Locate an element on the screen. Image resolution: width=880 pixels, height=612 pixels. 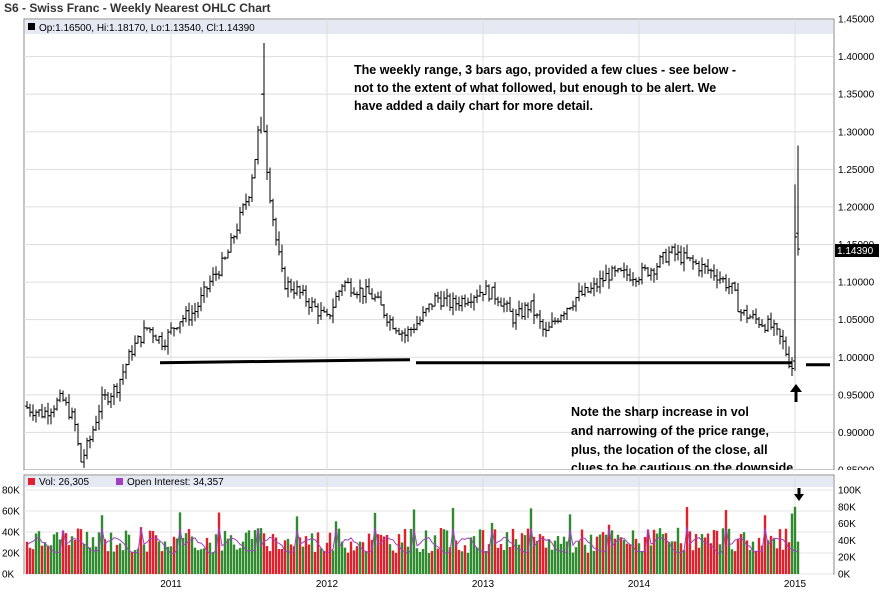
x-axis-ticks: 2011 2012 2013 2014 2015 is located at coordinates (483, 584).